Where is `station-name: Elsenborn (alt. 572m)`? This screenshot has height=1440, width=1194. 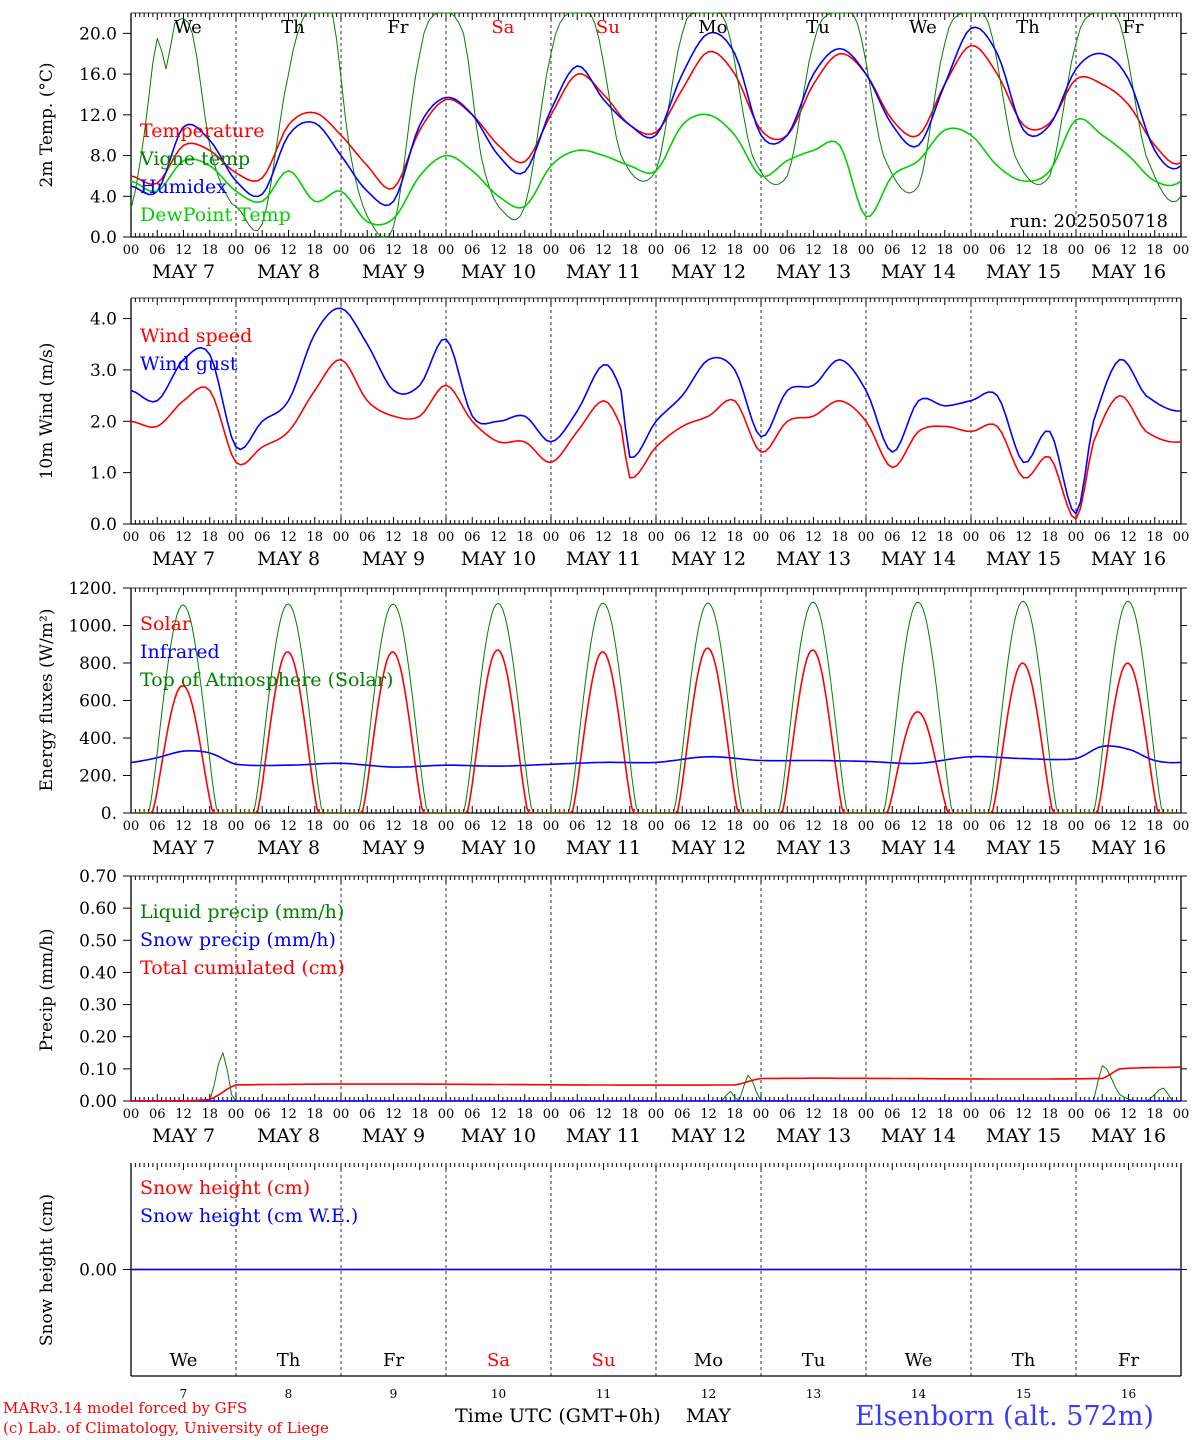
station-name: Elsenborn (alt. 572m) is located at coordinates (1004, 1416).